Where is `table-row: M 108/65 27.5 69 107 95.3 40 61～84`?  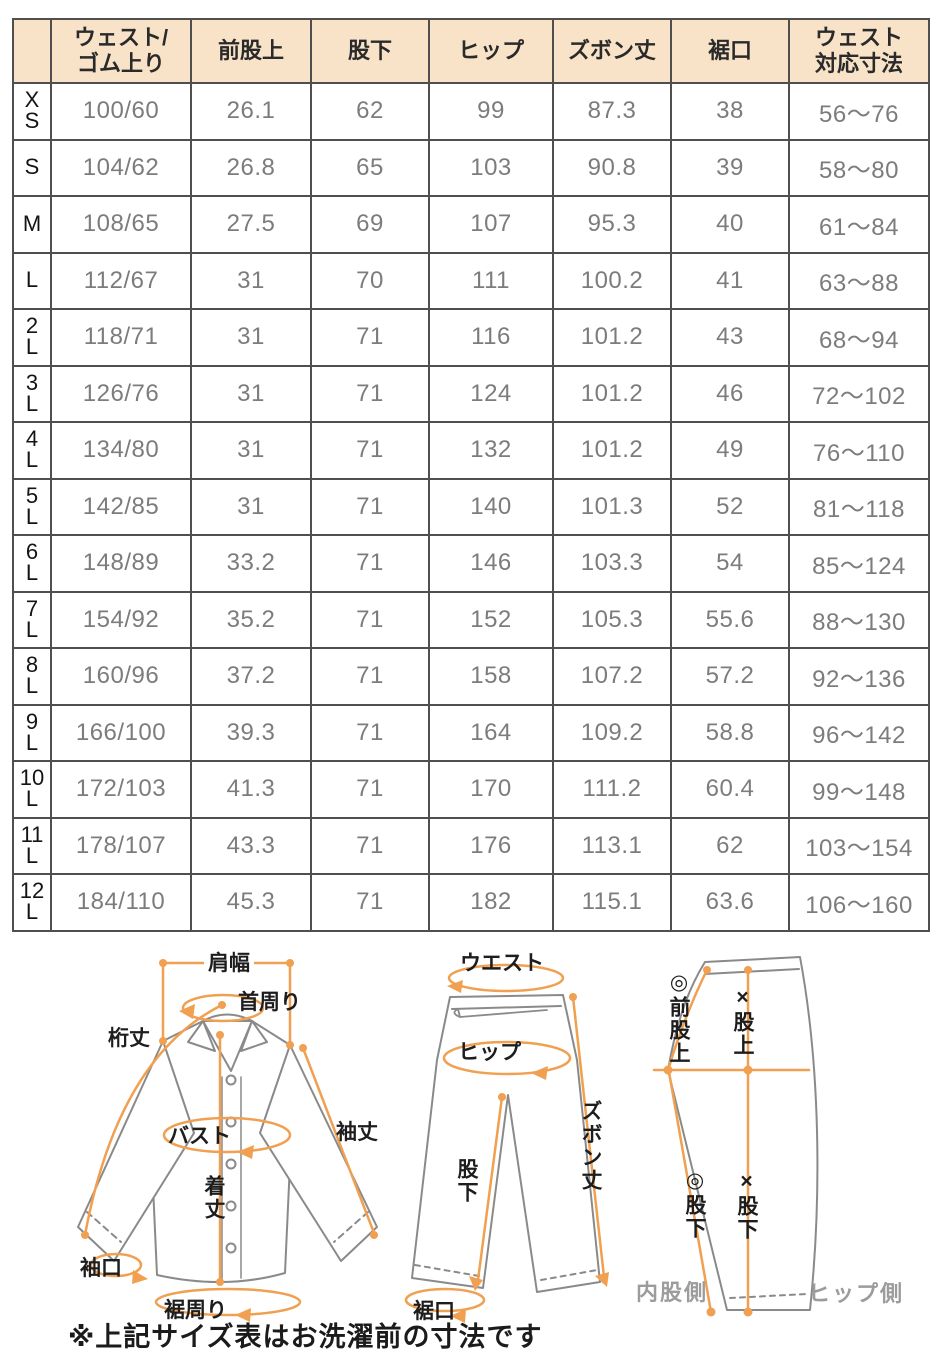 table-row: M 108/65 27.5 69 107 95.3 40 61～84 is located at coordinates (471, 224).